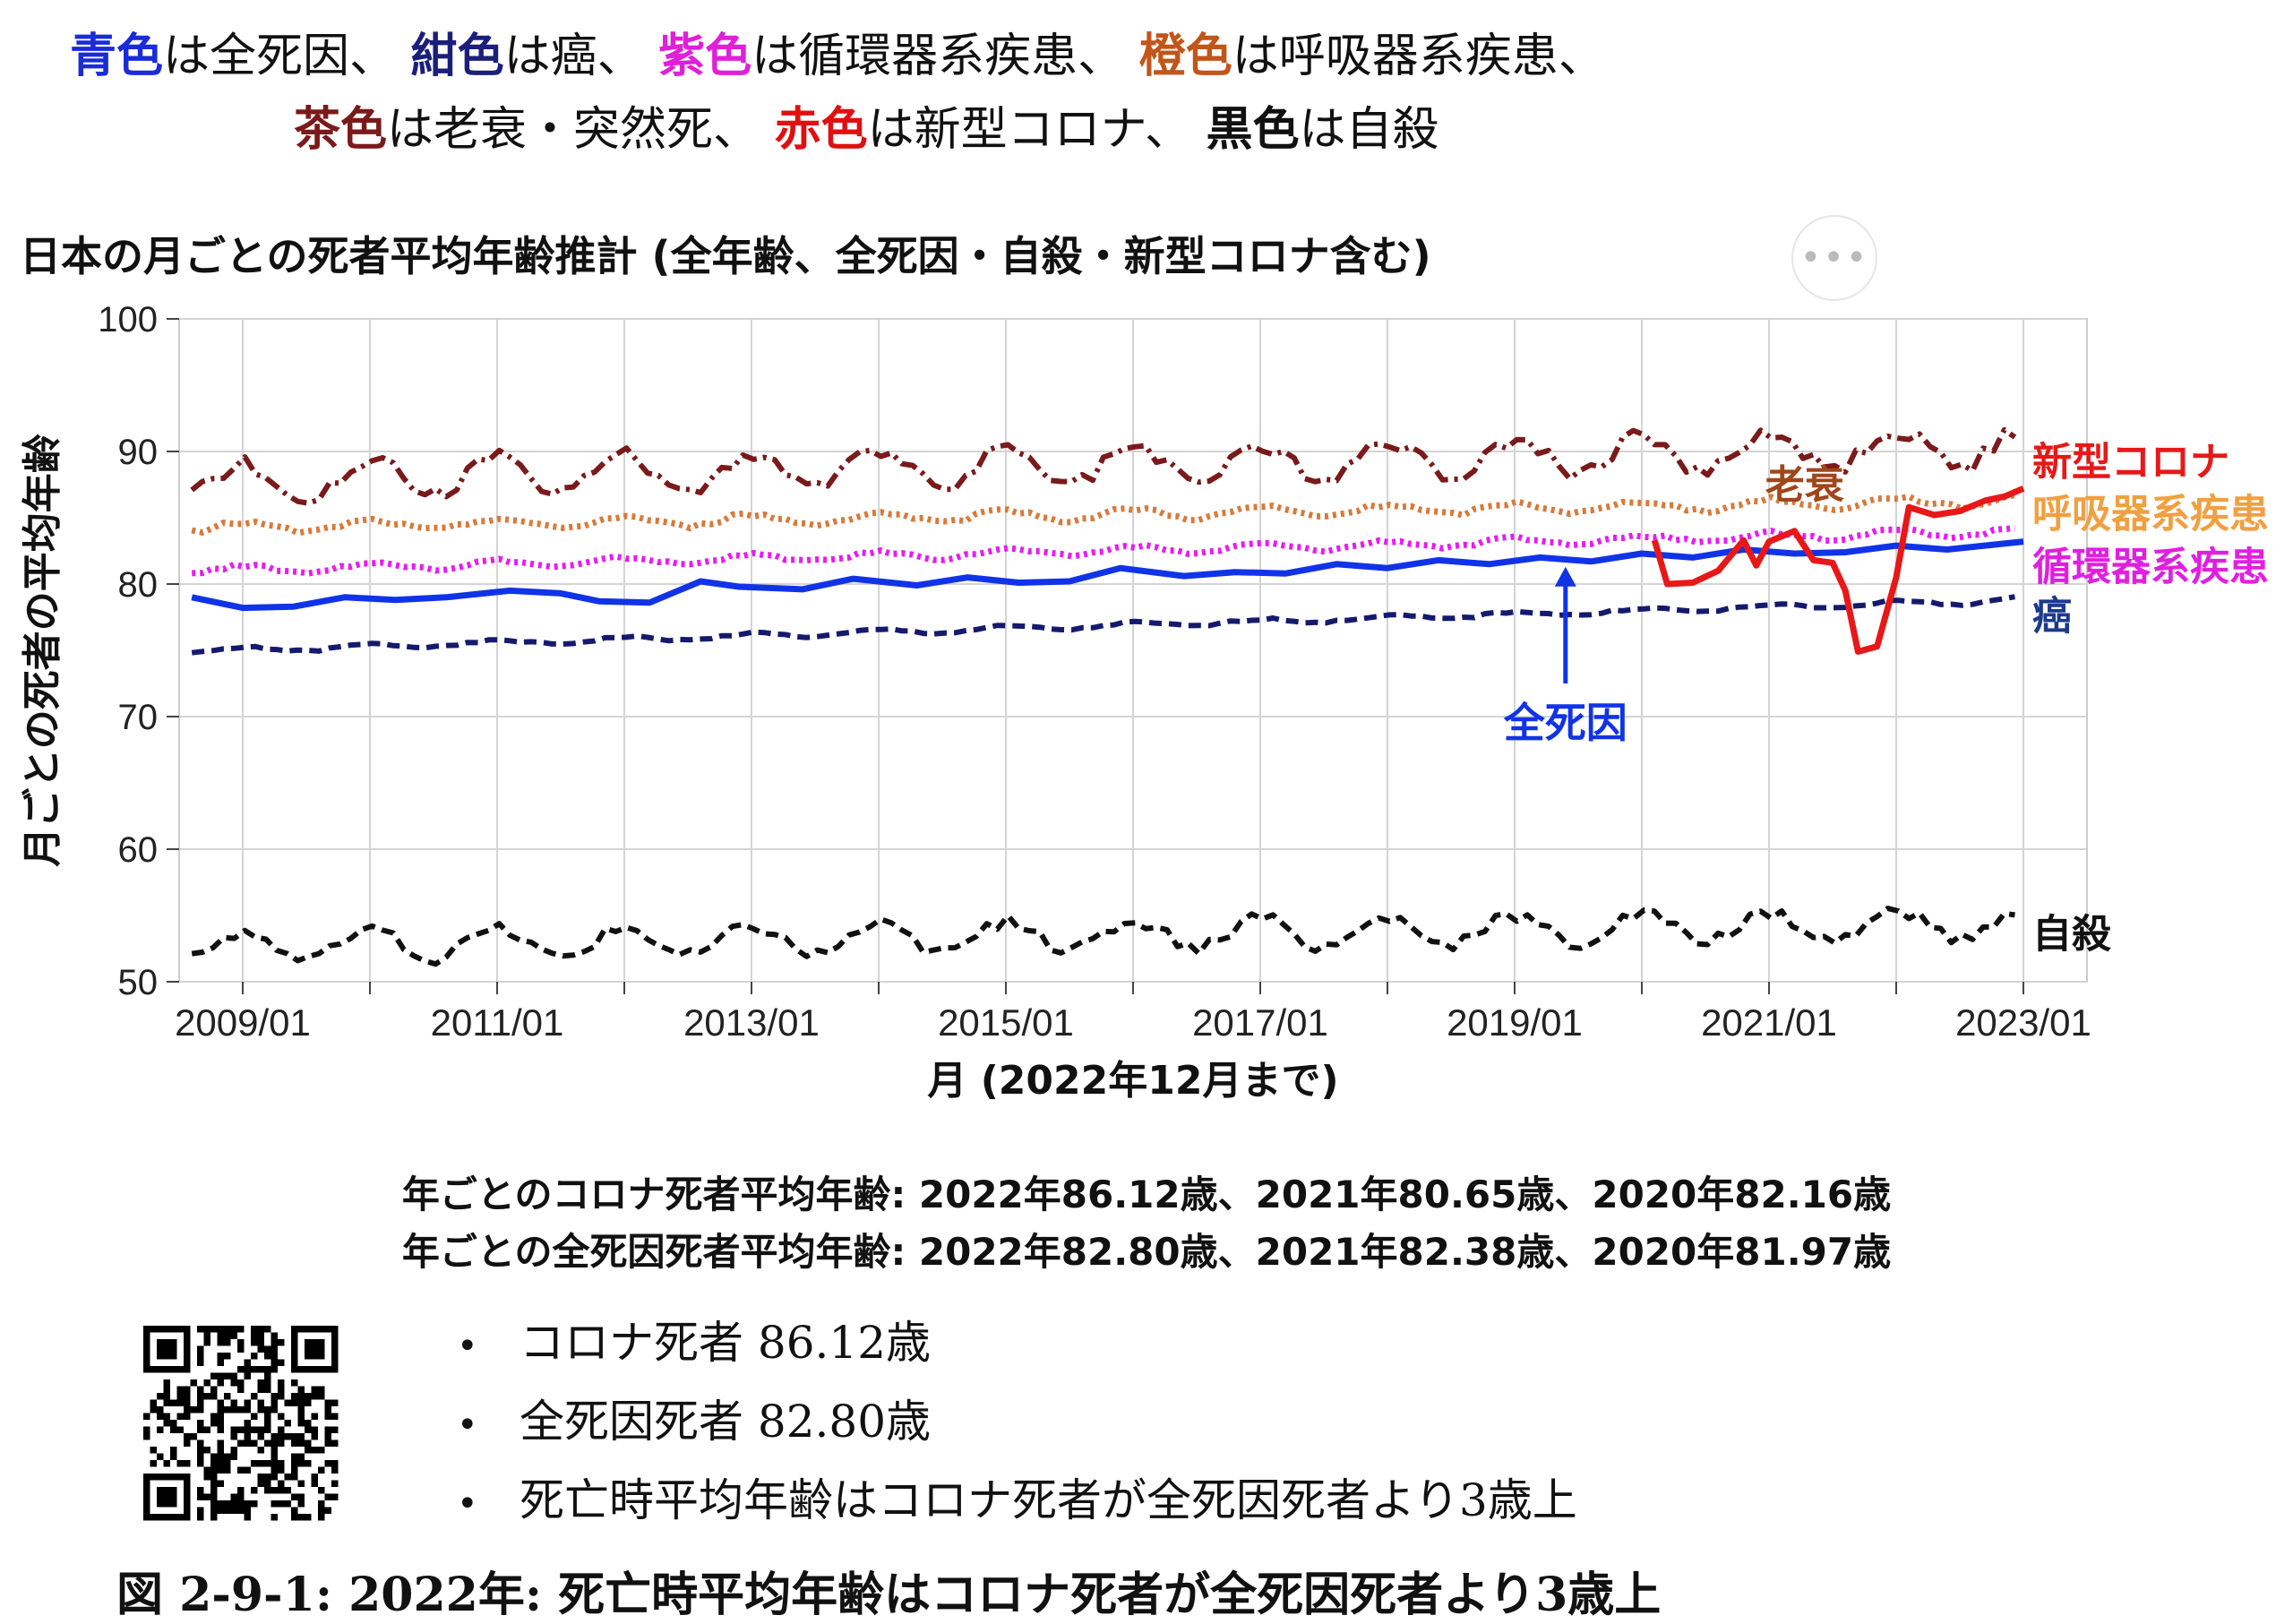 Image resolution: width=2293 pixels, height=1624 pixels. What do you see at coordinates (1369, 130) in the screenshot?
I see `legend-desc-suicide: は自殺` at bounding box center [1369, 130].